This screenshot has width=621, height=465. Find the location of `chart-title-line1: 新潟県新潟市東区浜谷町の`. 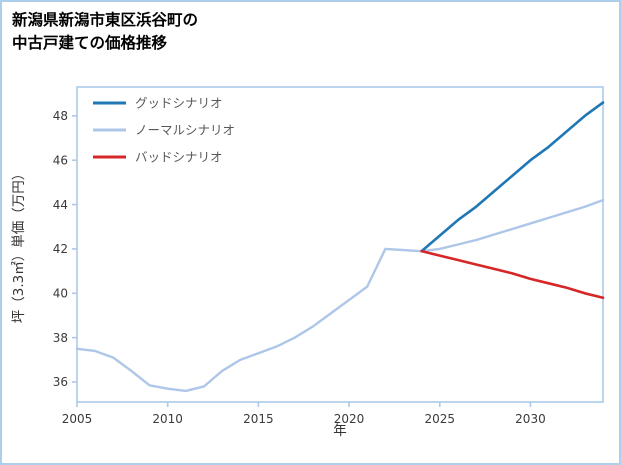

chart-title-line1: 新潟県新潟市東区浜谷町の is located at coordinates (105, 20).